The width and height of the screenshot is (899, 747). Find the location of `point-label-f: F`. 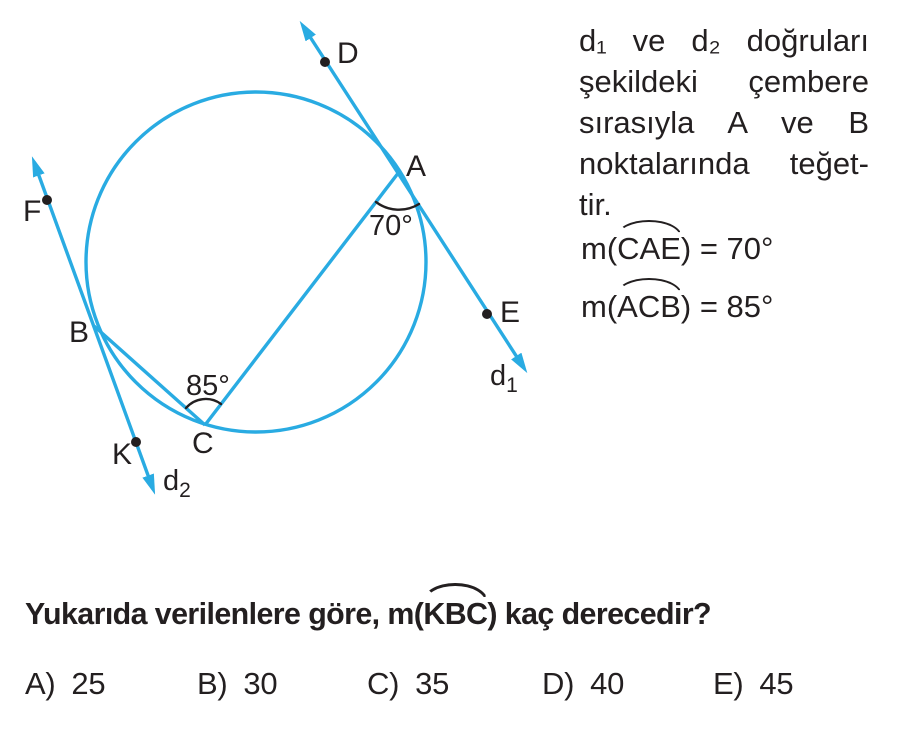

point-label-f: F is located at coordinates (32, 211).